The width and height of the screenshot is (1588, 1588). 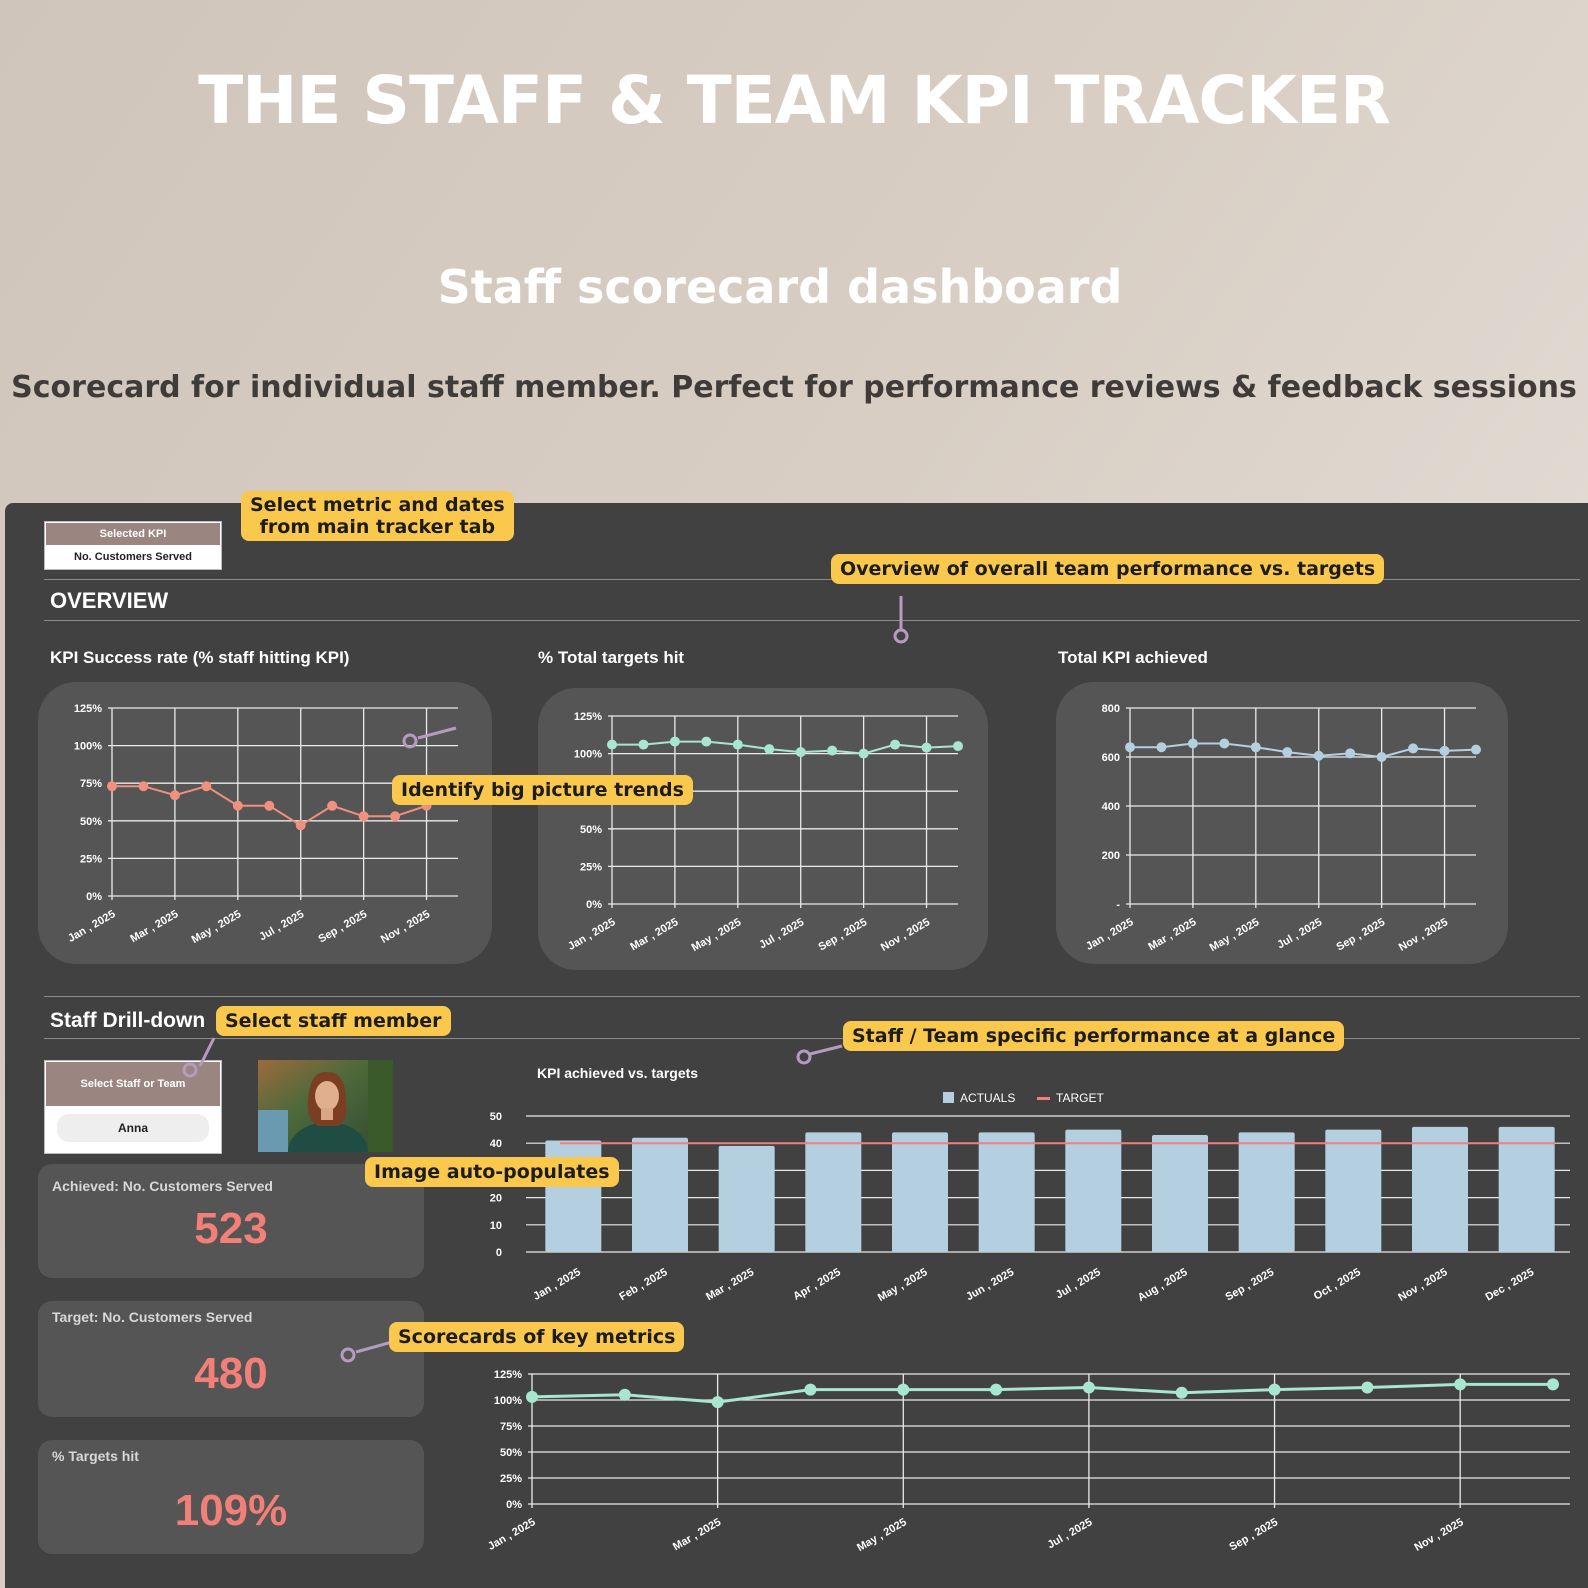 I want to click on chart-title-targets-hit: % Total targets hit, so click(x=611, y=657).